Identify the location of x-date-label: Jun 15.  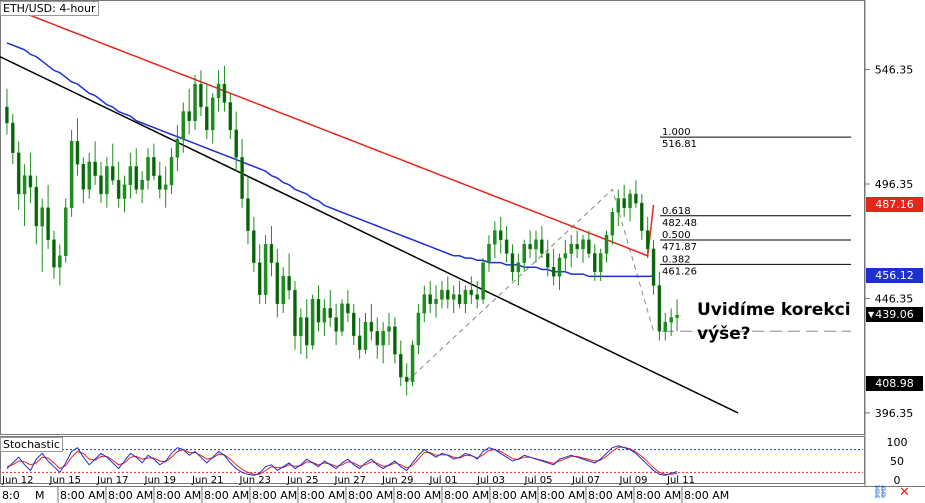
(65, 480).